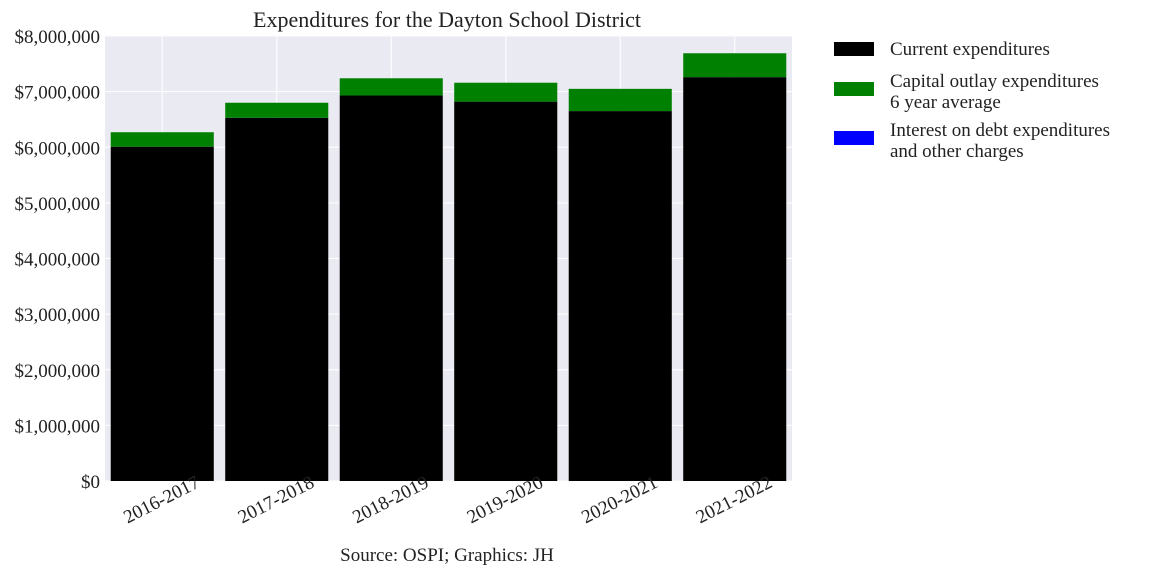  I want to click on y-tick-label: $7,000,000, so click(58, 93).